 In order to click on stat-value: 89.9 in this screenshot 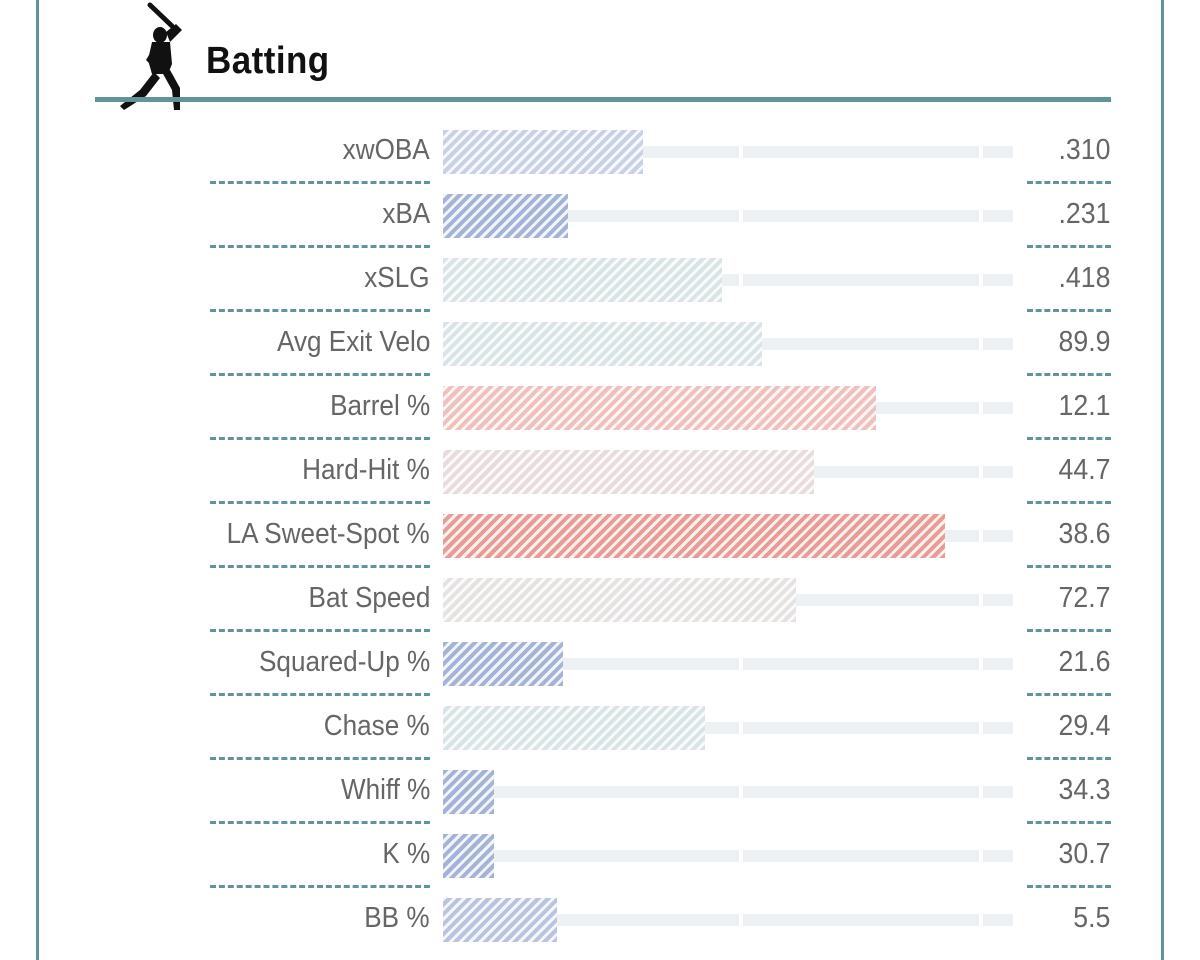, I will do `click(1084, 342)`.